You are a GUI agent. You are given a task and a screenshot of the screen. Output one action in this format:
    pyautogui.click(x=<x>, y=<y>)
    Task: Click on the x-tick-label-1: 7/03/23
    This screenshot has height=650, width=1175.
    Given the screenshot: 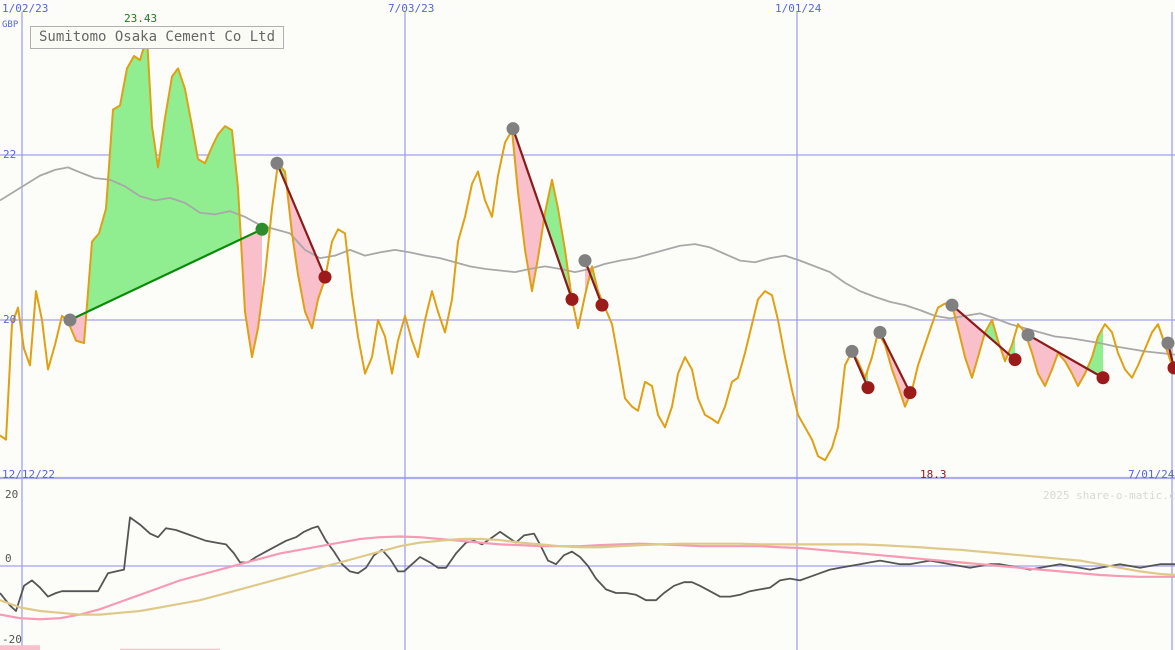 What is the action you would take?
    pyautogui.click(x=411, y=8)
    